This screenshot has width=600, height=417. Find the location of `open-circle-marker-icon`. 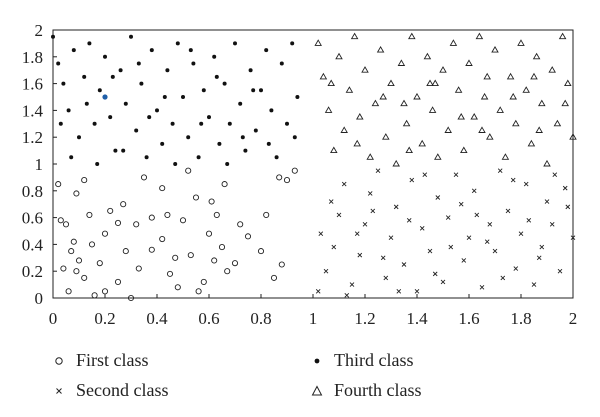

open-circle-marker-icon is located at coordinates (59, 360).